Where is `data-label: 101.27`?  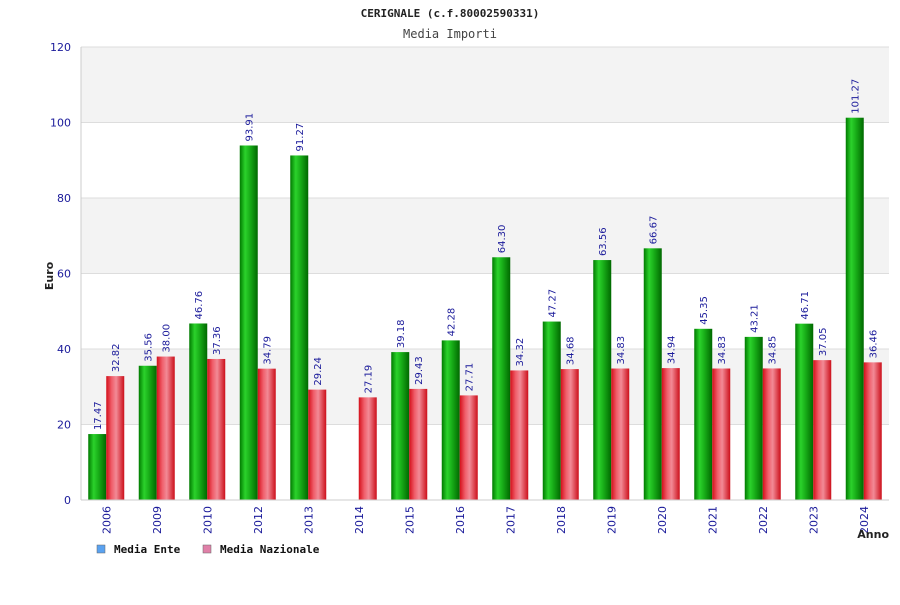 data-label: 101.27 is located at coordinates (856, 96).